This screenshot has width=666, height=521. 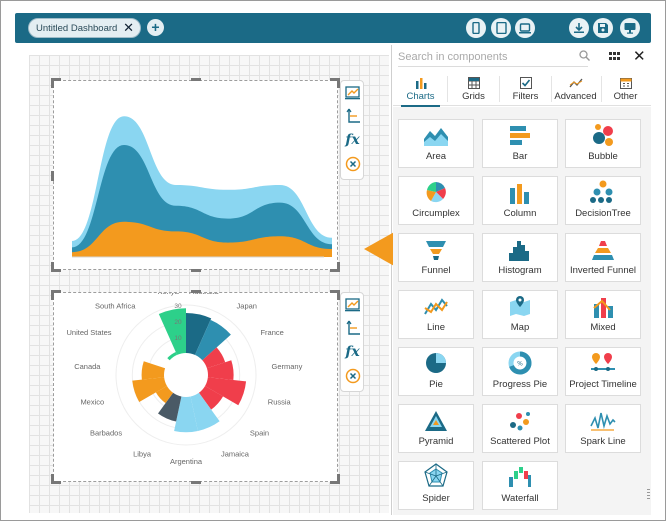 What do you see at coordinates (436, 485) in the screenshot?
I see `component-spider: Spider` at bounding box center [436, 485].